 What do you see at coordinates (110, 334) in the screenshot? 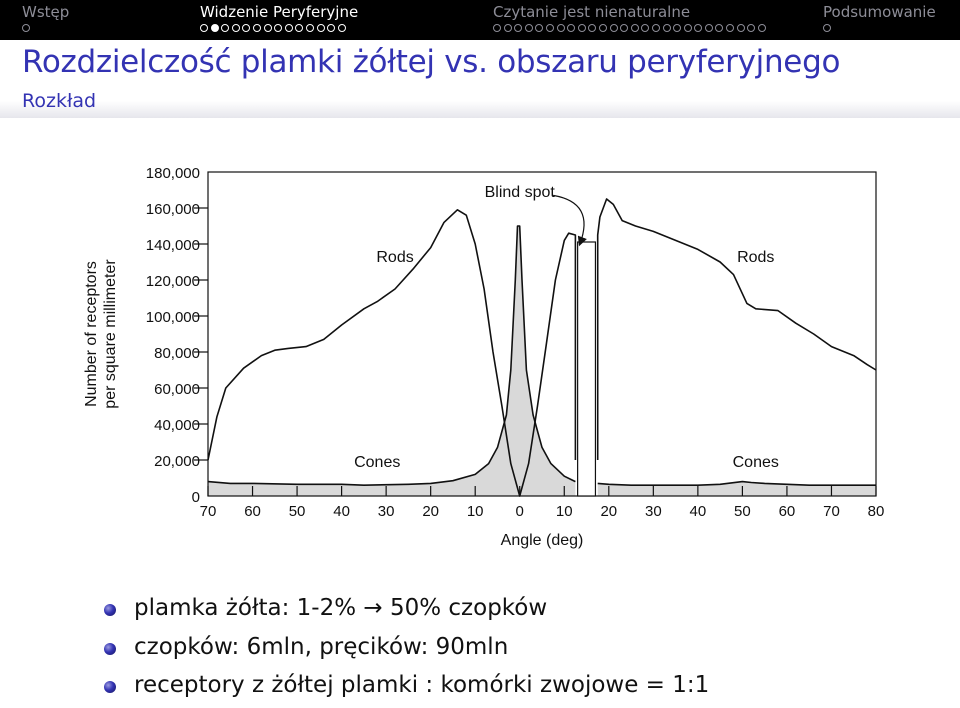
I see `y-axis-label-line-2: per square millimeter` at bounding box center [110, 334].